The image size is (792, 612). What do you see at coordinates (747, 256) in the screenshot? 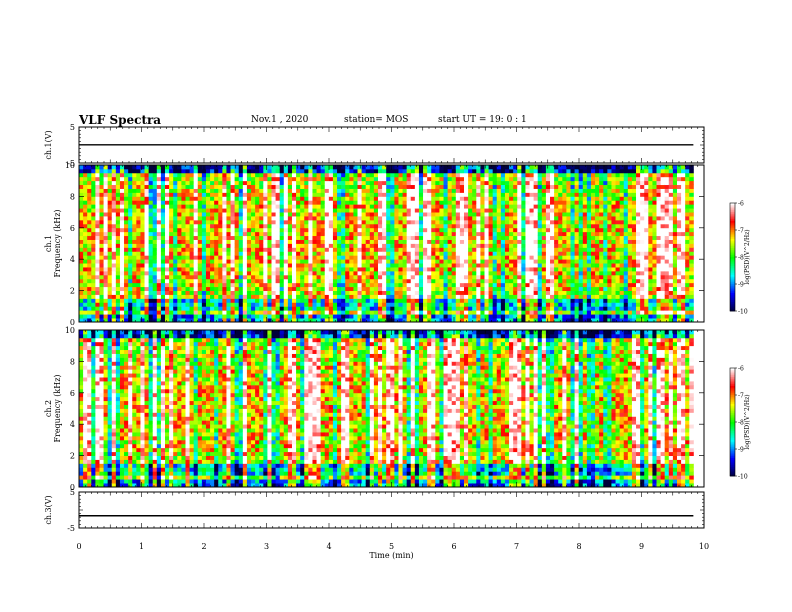
I see `colorbar-label-1: log(PSD)(V^2/Hz)` at bounding box center [747, 256].